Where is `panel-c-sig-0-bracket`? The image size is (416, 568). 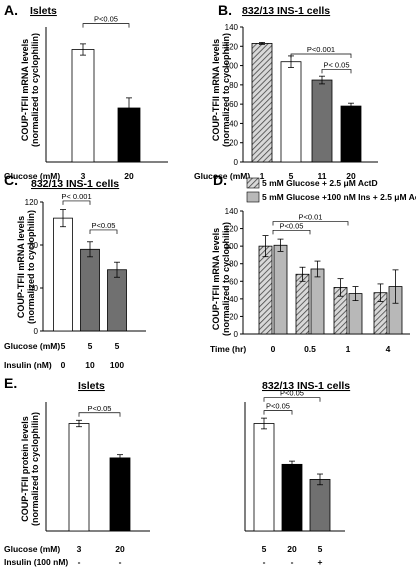
panel-c-sig-0-bracket is located at coordinates (76, 202).